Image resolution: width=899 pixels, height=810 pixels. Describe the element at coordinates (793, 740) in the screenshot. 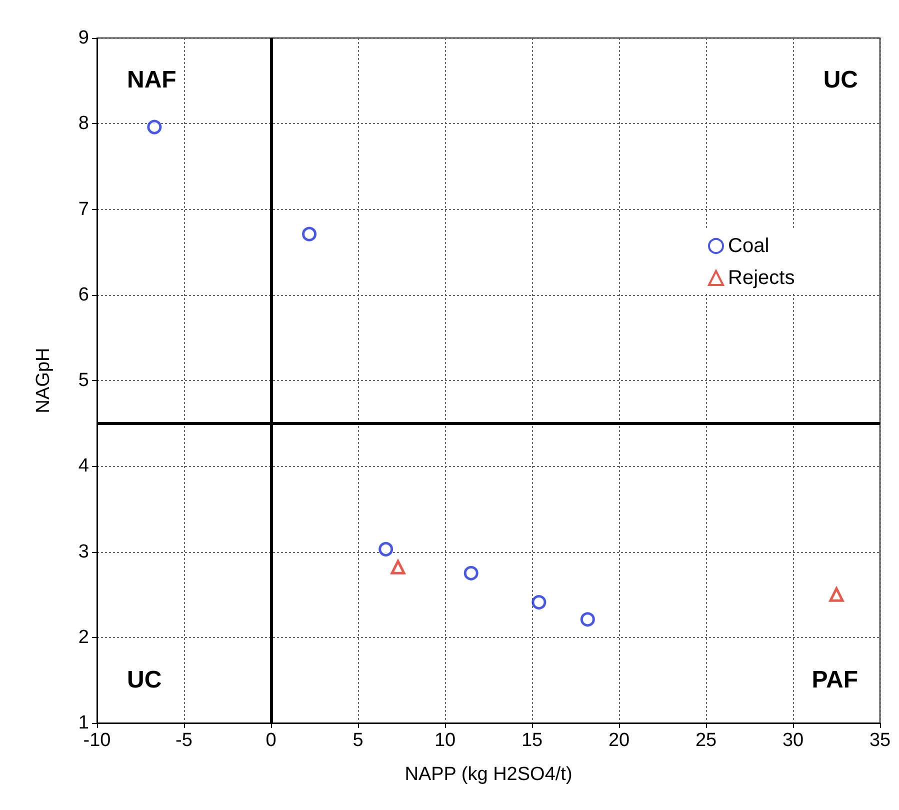

I see `x-tick-label: 30` at that location.